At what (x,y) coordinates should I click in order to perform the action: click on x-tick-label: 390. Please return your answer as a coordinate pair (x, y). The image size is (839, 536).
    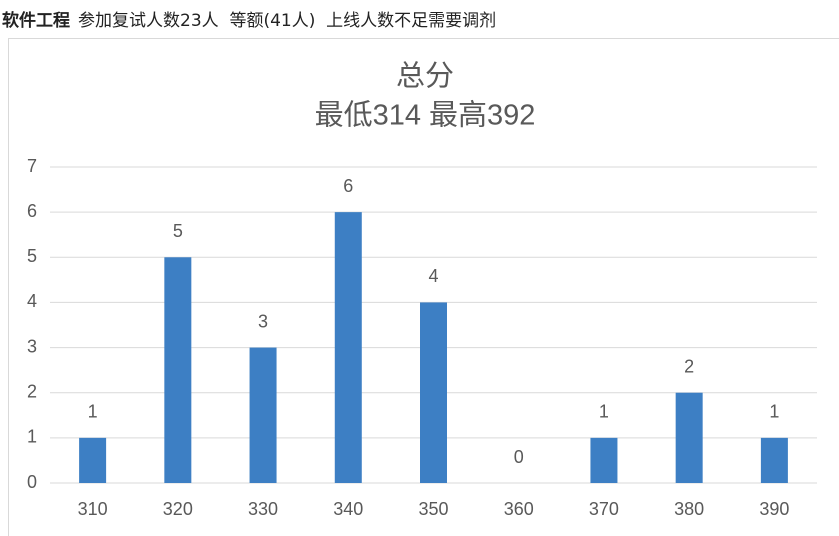
    Looking at the image, I should click on (774, 509).